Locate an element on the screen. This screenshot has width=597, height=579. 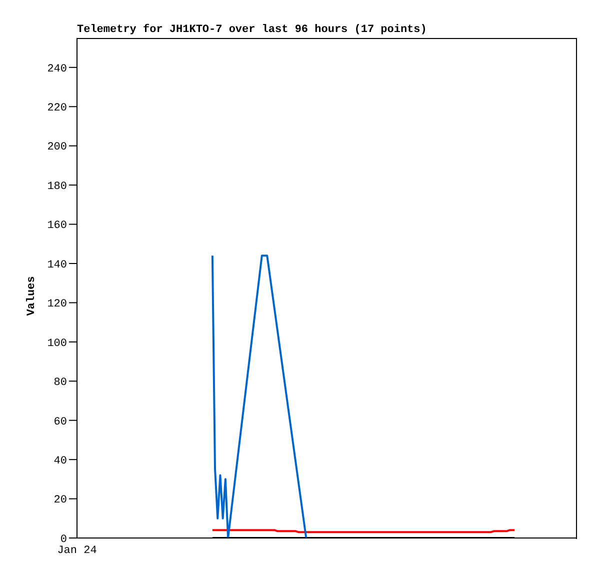
y-tick-label: 140 is located at coordinates (57, 265).